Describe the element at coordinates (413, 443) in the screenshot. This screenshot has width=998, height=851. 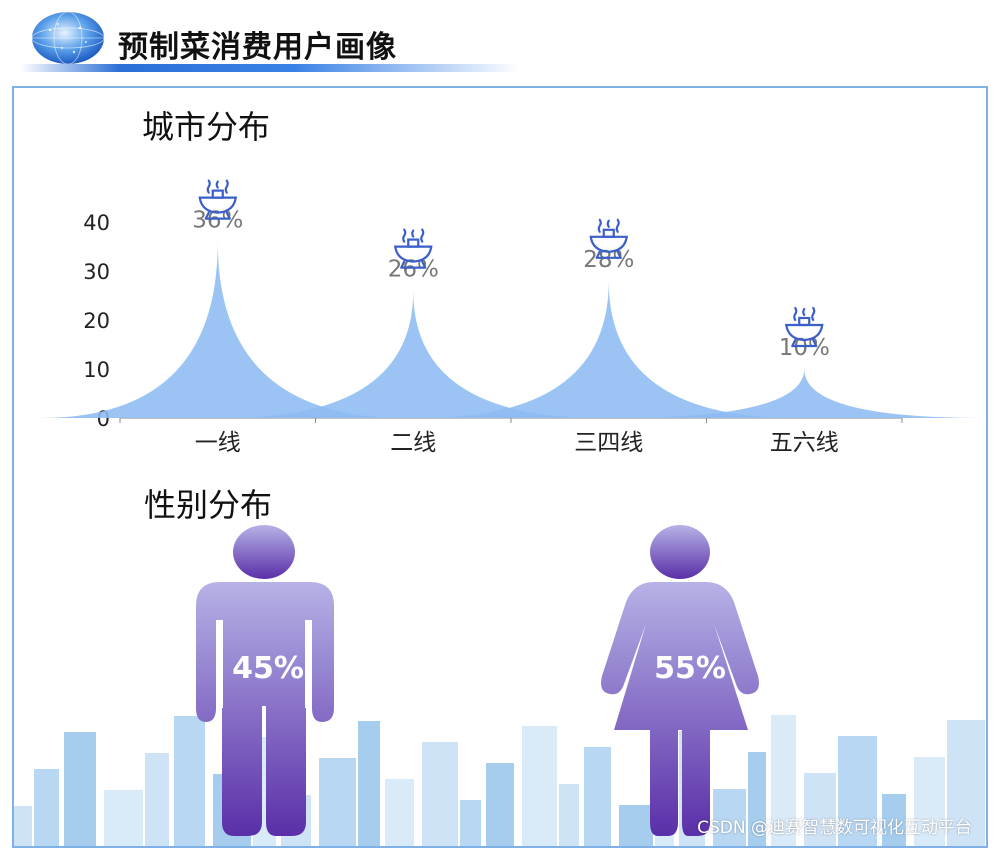
I see `x-tick-label: 二线` at that location.